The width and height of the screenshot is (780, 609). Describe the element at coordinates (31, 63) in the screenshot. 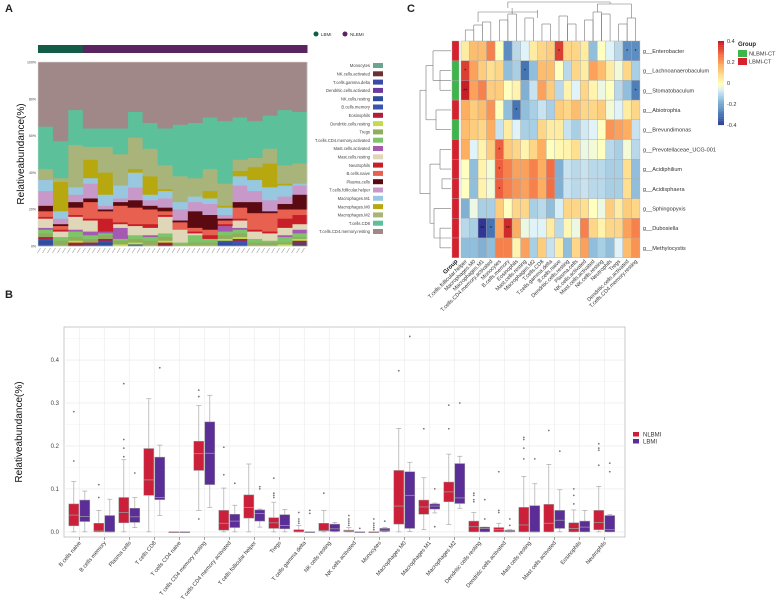

I see `y-tick-label: 100%` at that location.